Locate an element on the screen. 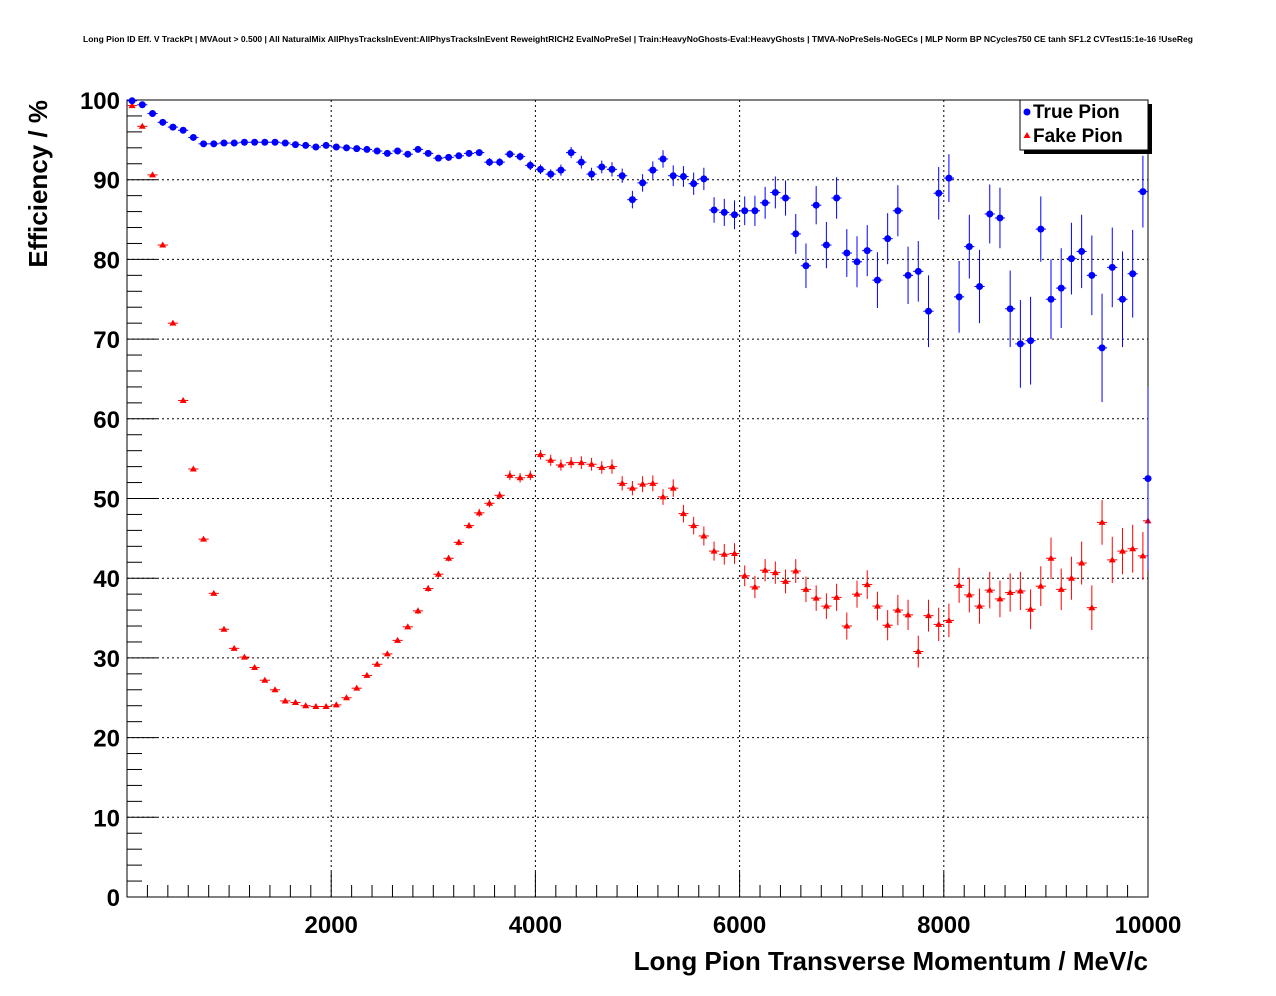  x-tick-label: 6000 is located at coordinates (739, 925).